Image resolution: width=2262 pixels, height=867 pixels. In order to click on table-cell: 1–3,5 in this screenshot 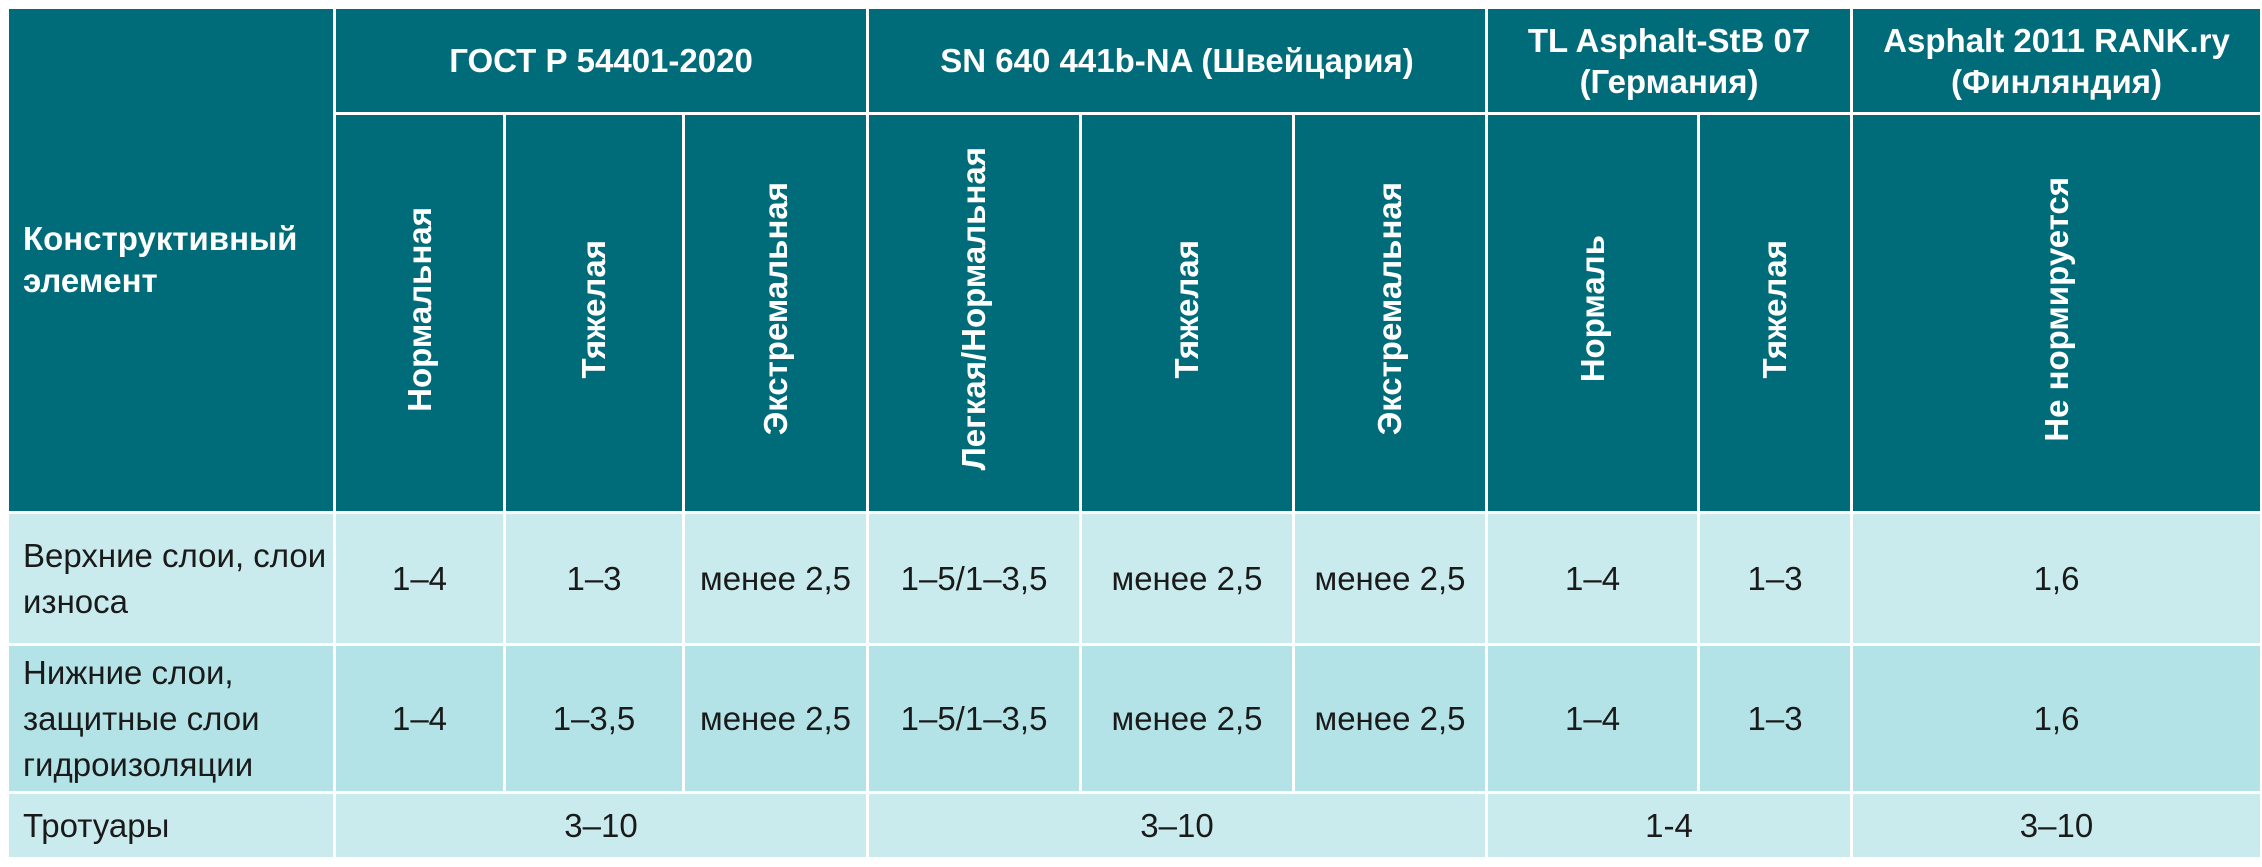, I will do `click(594, 718)`.